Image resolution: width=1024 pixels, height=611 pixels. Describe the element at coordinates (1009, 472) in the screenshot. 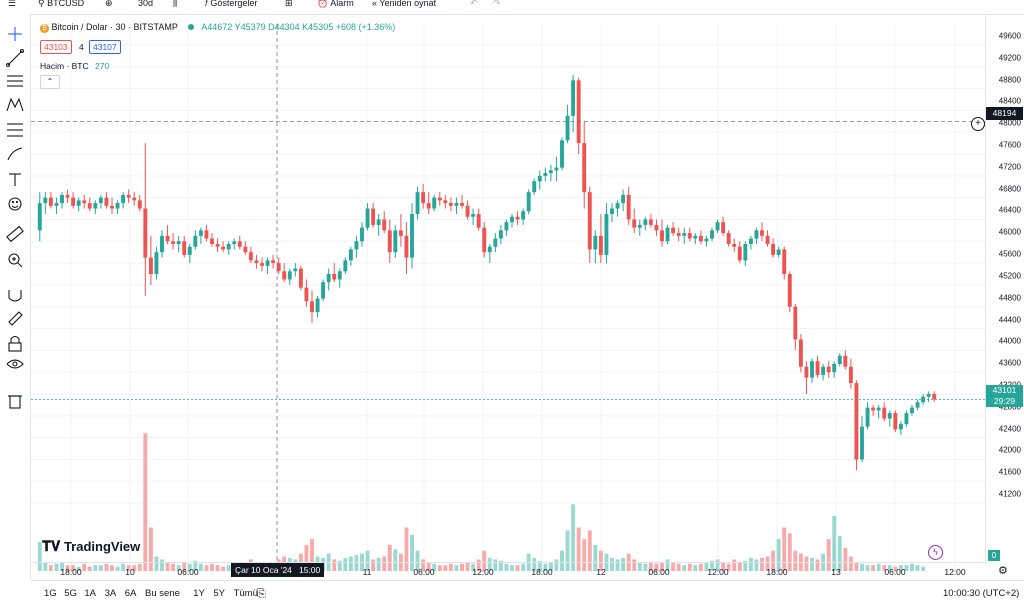

I see `price-tick-label: 41600` at that location.